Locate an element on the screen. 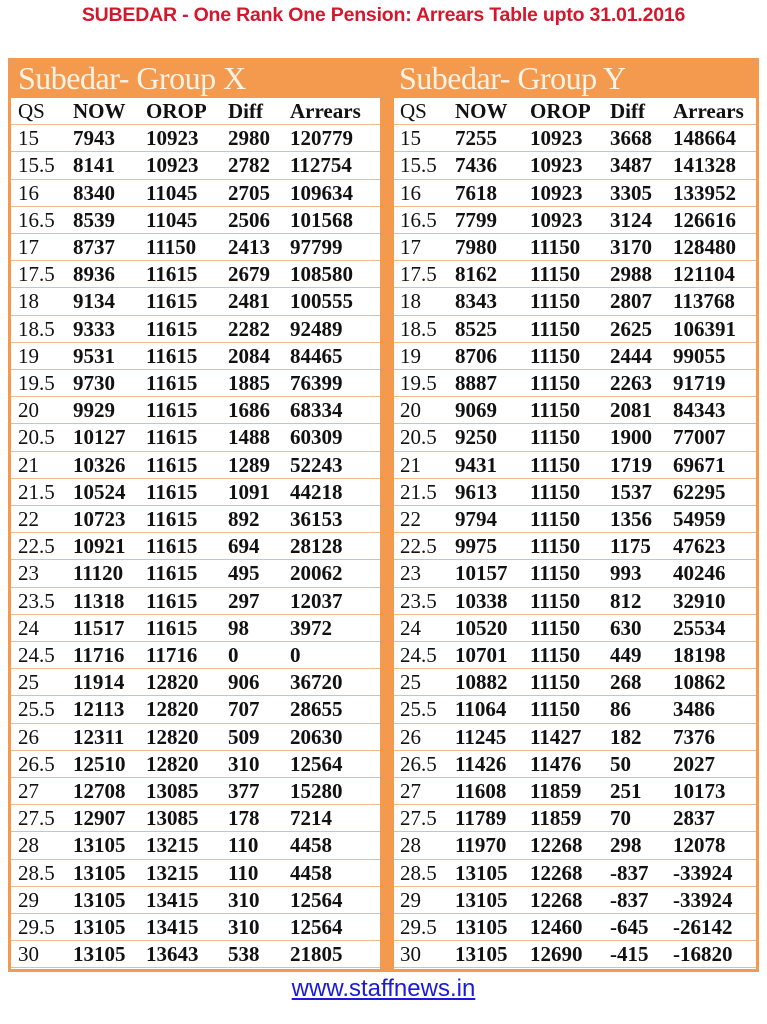  cell-qs: 18 is located at coordinates (28, 301).